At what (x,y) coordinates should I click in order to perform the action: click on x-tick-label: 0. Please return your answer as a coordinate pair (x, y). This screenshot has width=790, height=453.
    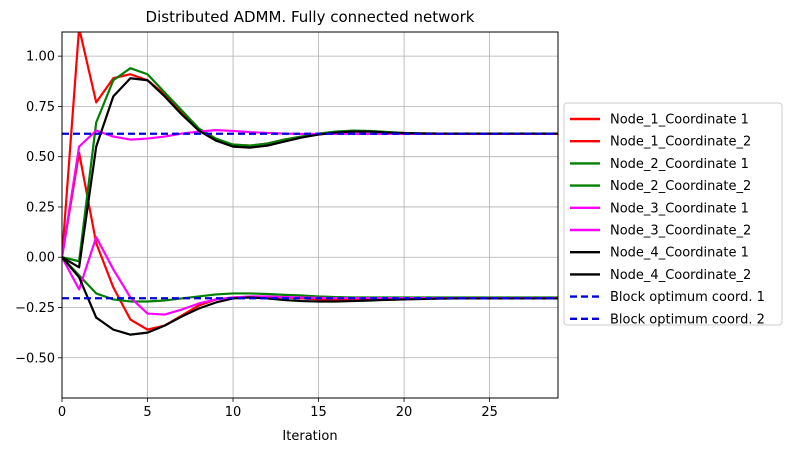
    Looking at the image, I should click on (62, 412).